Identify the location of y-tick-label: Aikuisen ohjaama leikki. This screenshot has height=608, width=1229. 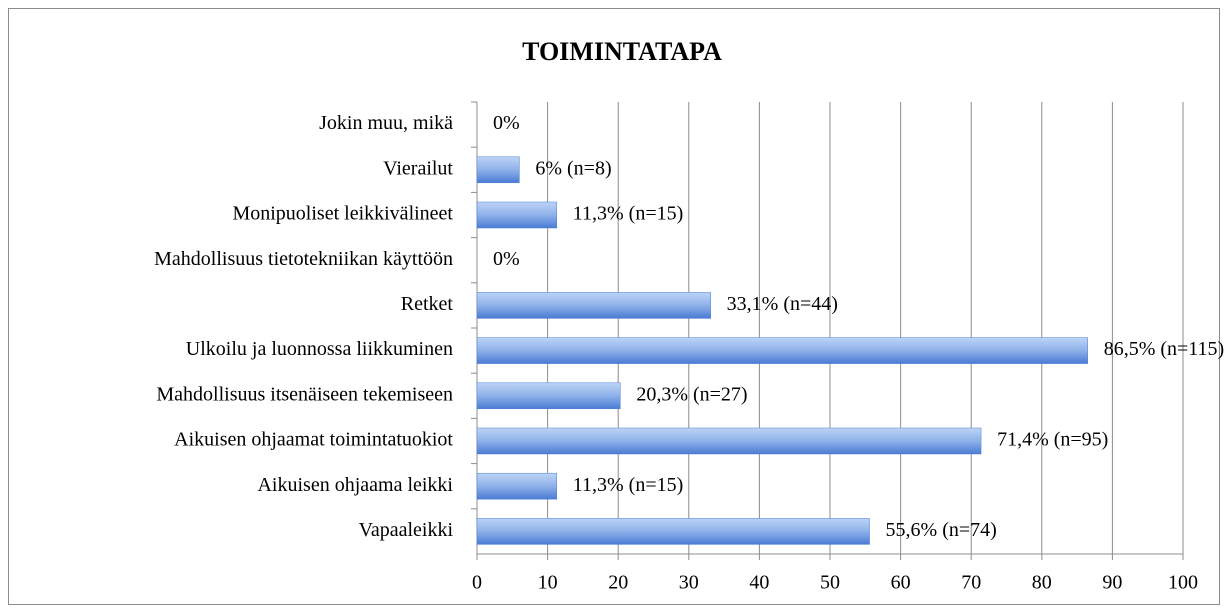
(355, 485).